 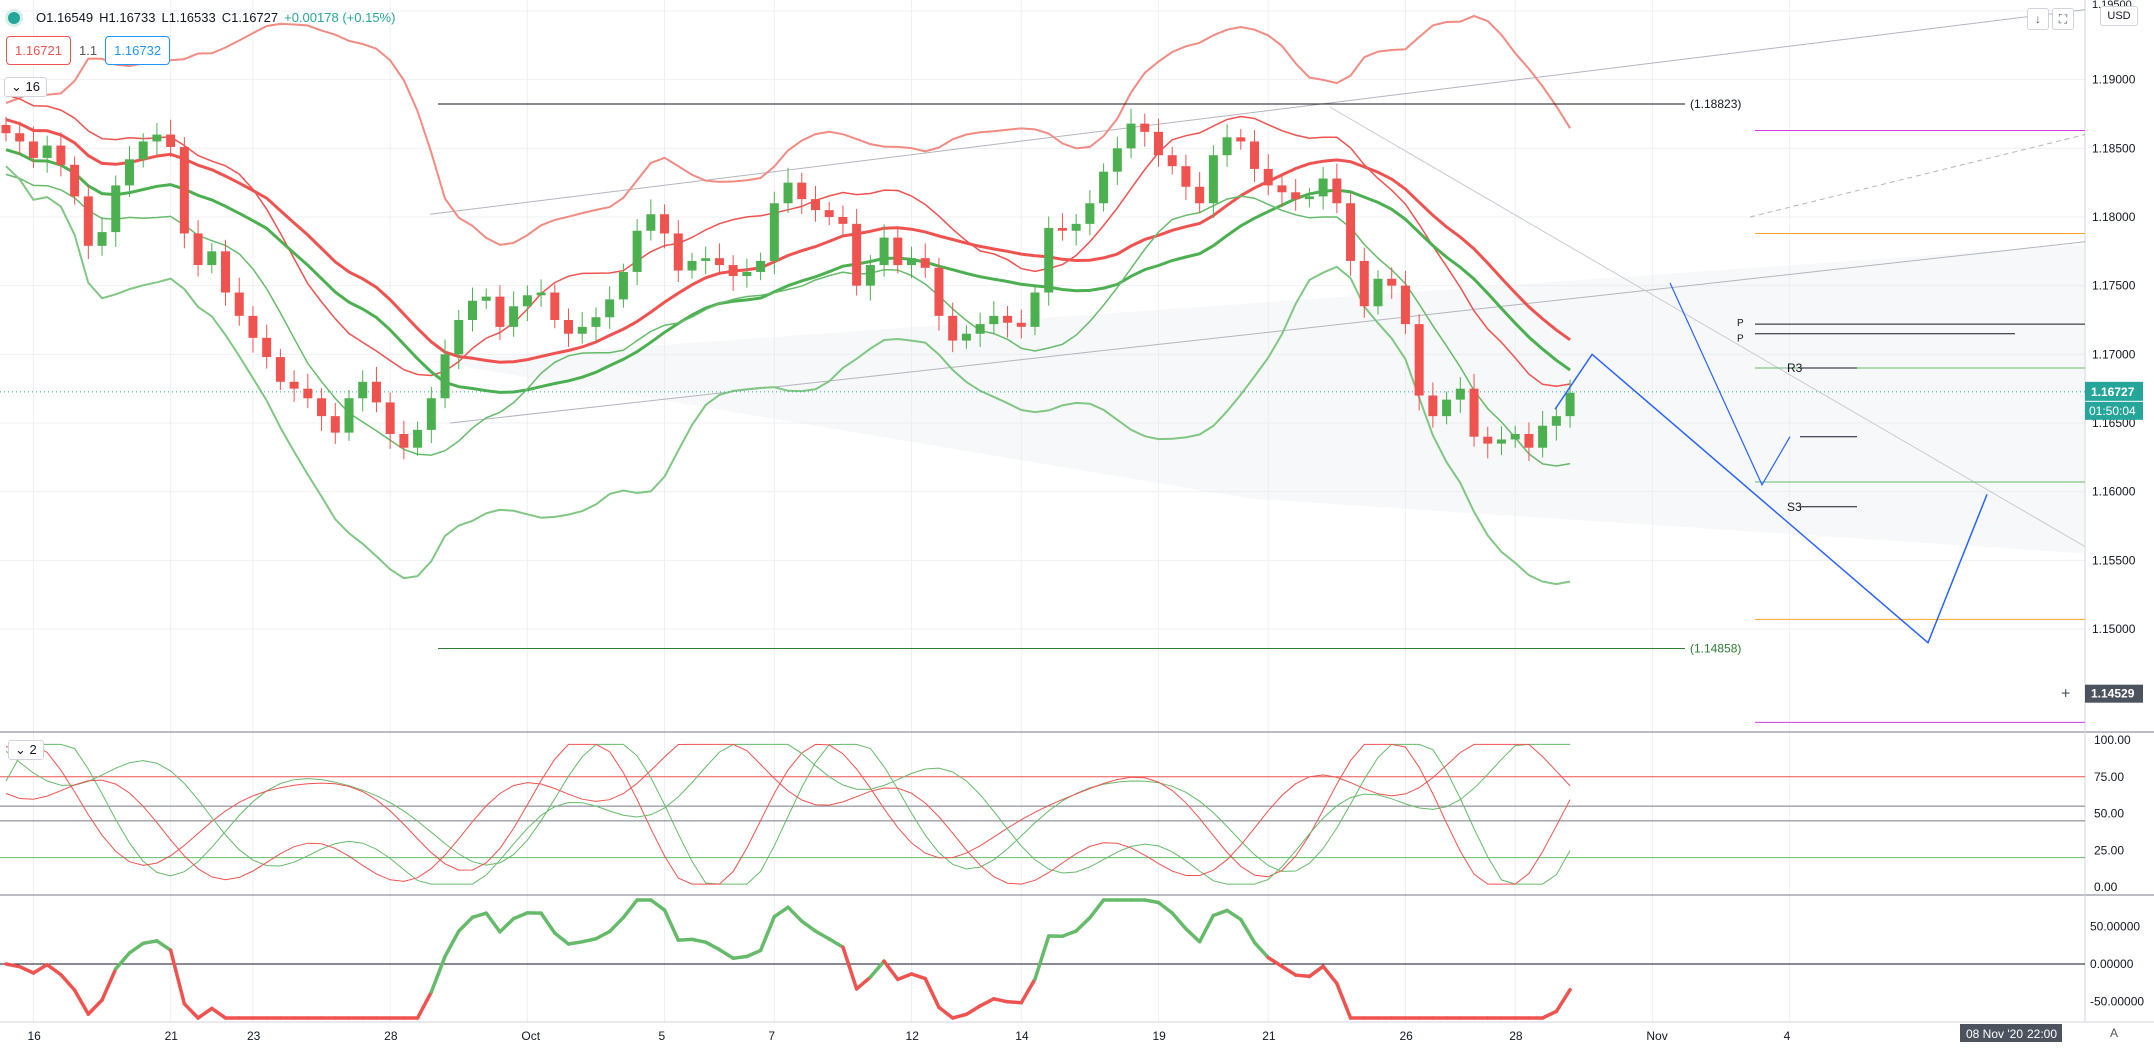 What do you see at coordinates (2114, 286) in the screenshot?
I see `price-tick-label: 1.17500` at bounding box center [2114, 286].